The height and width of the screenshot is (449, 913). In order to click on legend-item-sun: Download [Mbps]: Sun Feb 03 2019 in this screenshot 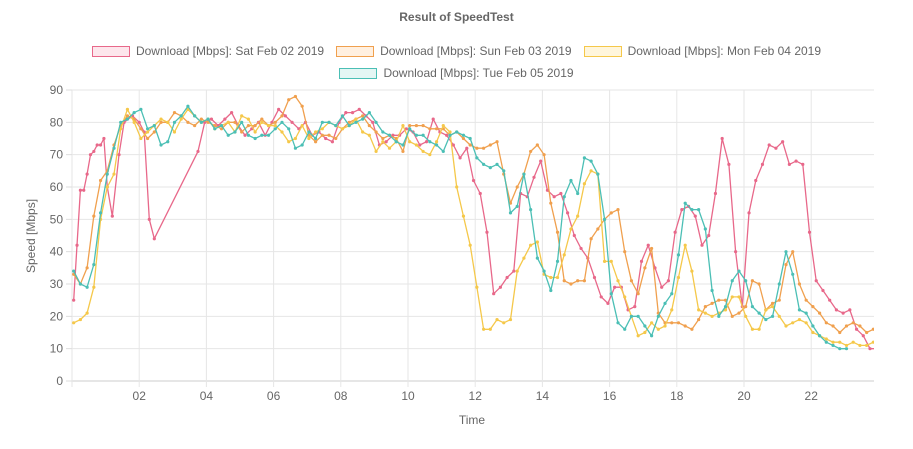, I will do `click(454, 51)`.